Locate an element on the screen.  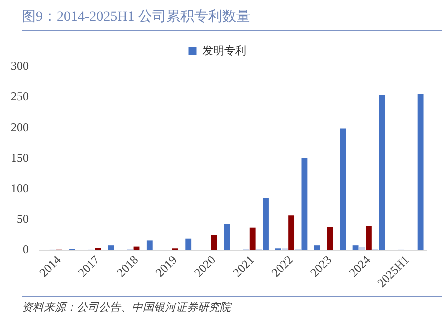
chart-title: 图9：2014-2025H1 公司累积专利数量 is located at coordinates (232, 19).